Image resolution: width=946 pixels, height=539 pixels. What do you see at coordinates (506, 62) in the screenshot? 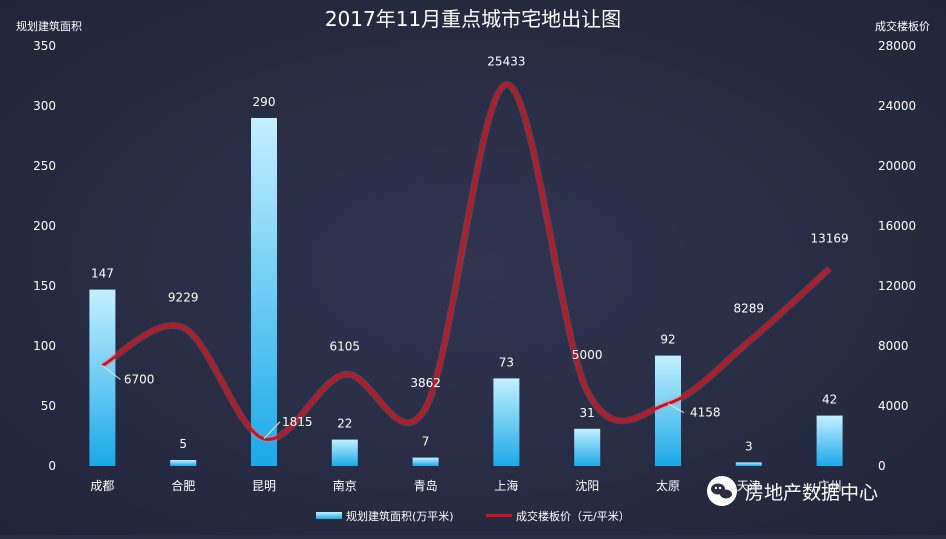
I see `line-value-label: 25433` at bounding box center [506, 62].